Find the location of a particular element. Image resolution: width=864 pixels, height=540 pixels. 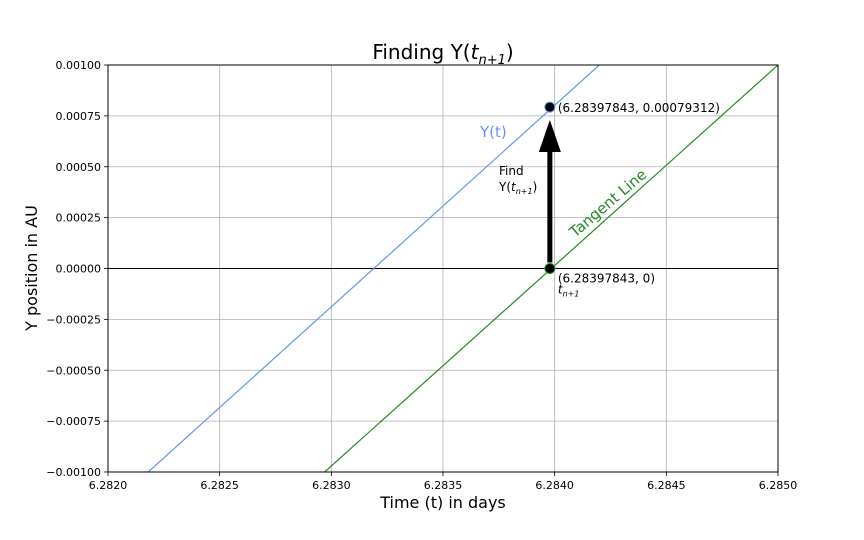

x-axis-label: Time (t) in days is located at coordinates (442, 502).